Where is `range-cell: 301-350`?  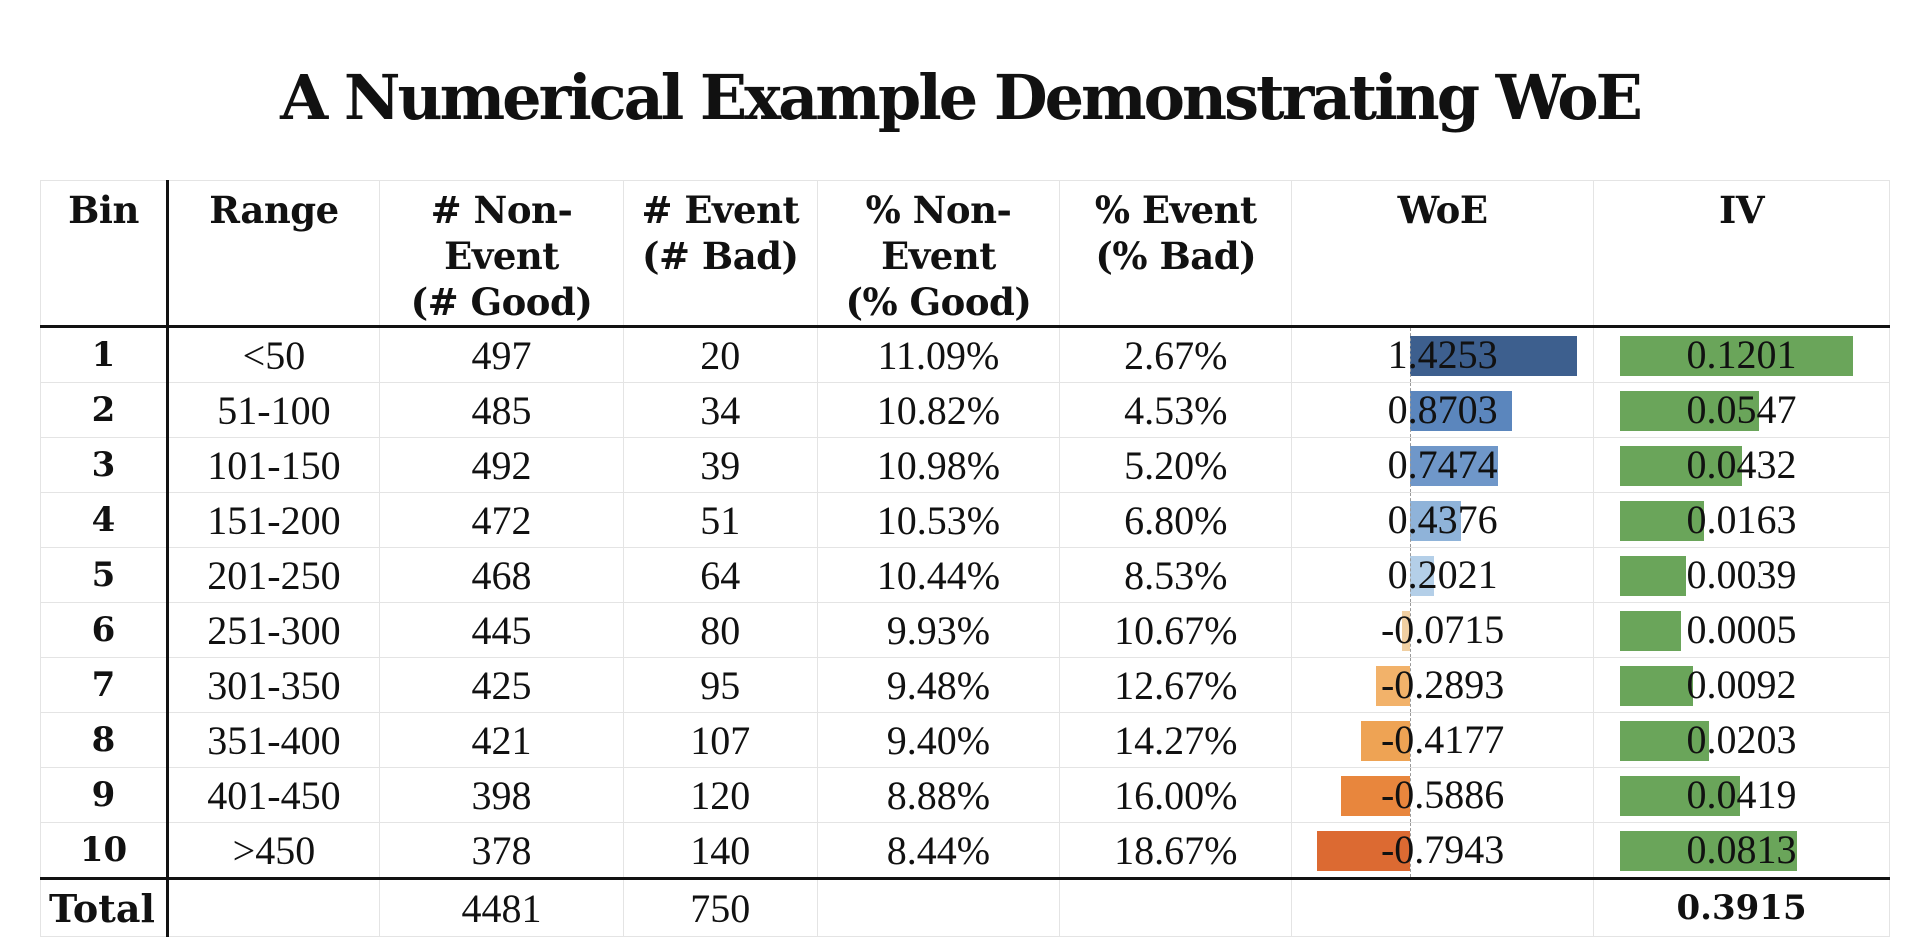 range-cell: 301-350 is located at coordinates (273, 685).